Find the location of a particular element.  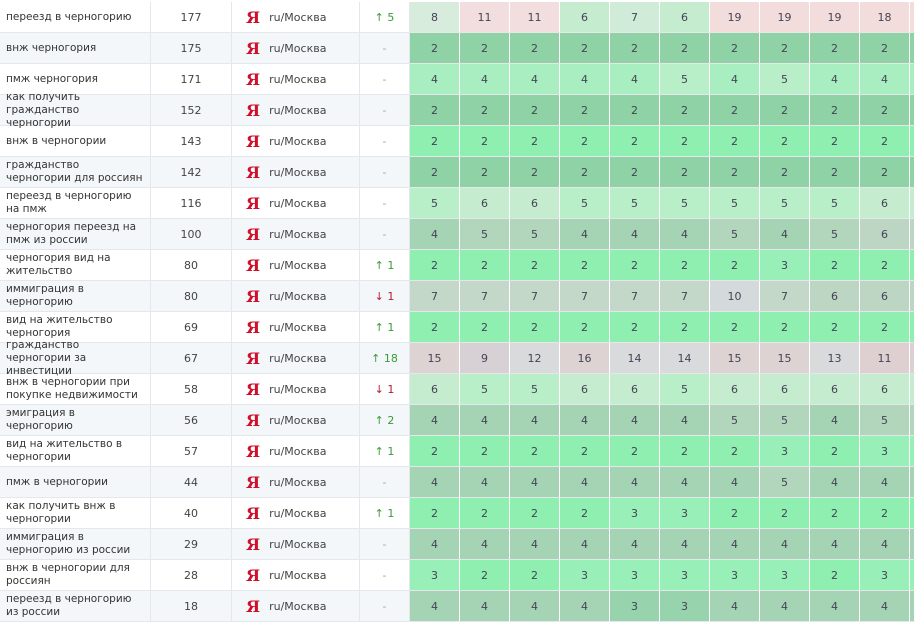

keyword-cell: переезд в черногорию is located at coordinates (75, 17).